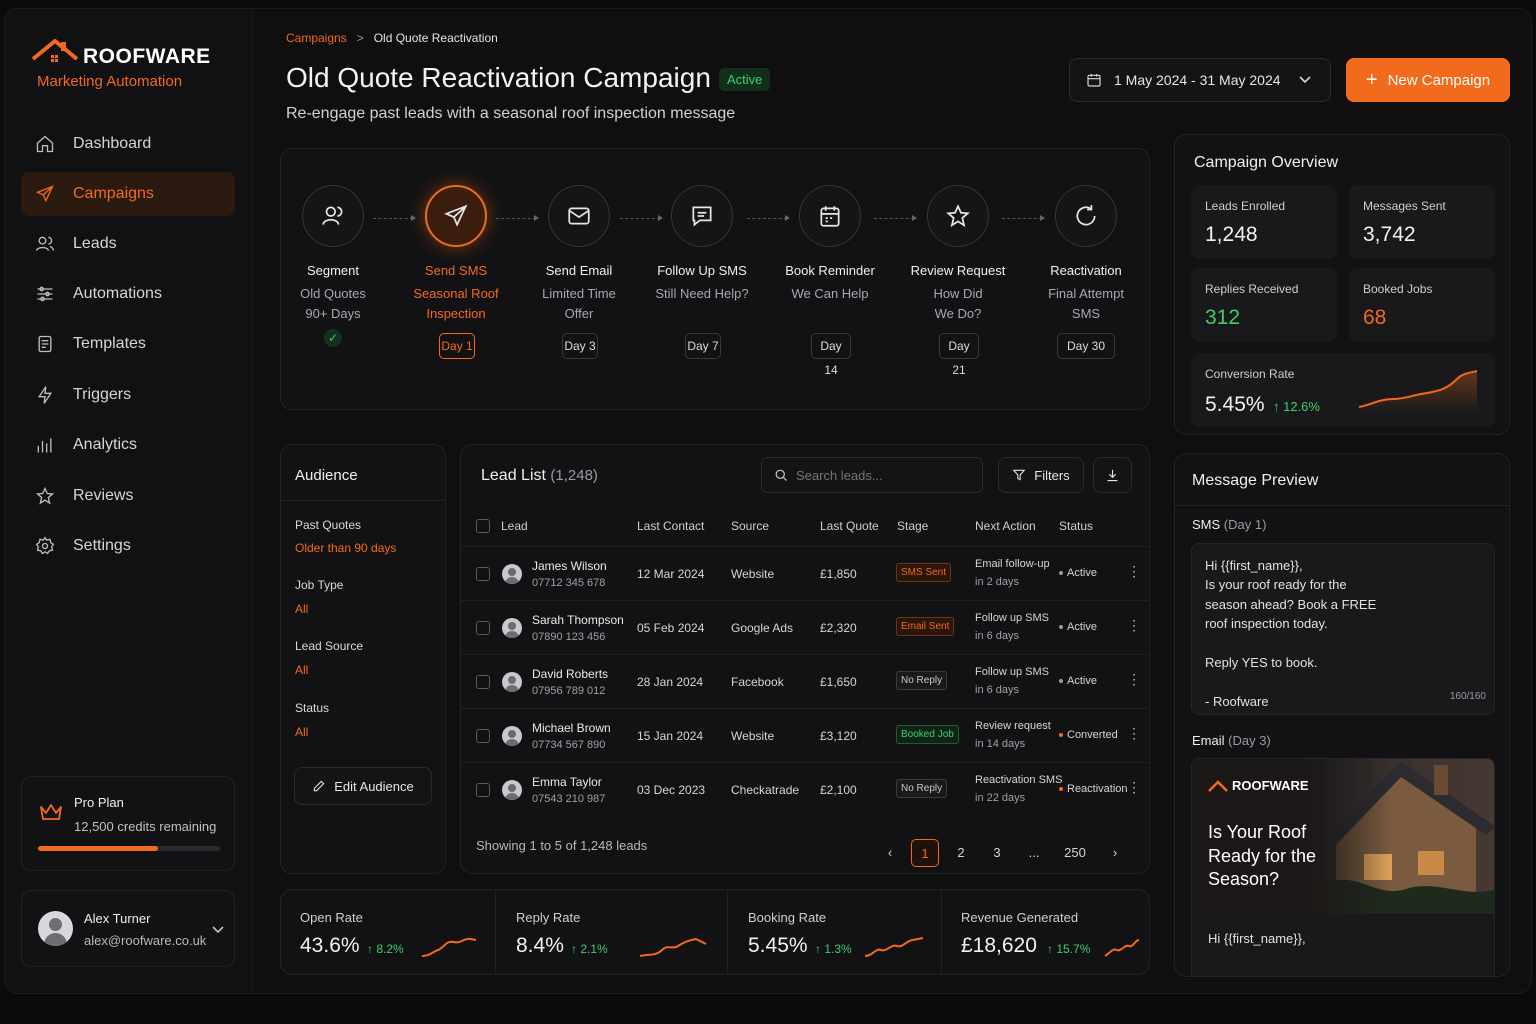 The image size is (1536, 1024). Describe the element at coordinates (1052, 475) in the screenshot. I see `filters-label: Filters` at that location.